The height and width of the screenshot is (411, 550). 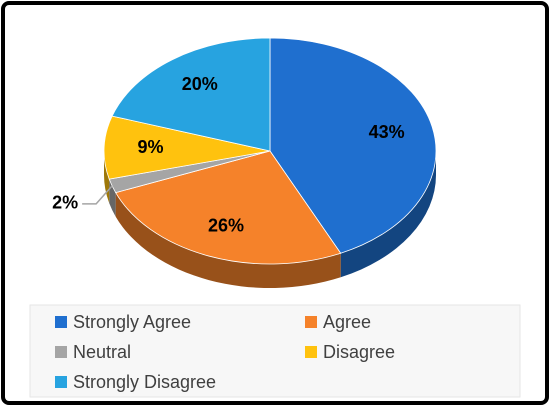 What do you see at coordinates (387, 132) in the screenshot?
I see `data-label: 43%` at bounding box center [387, 132].